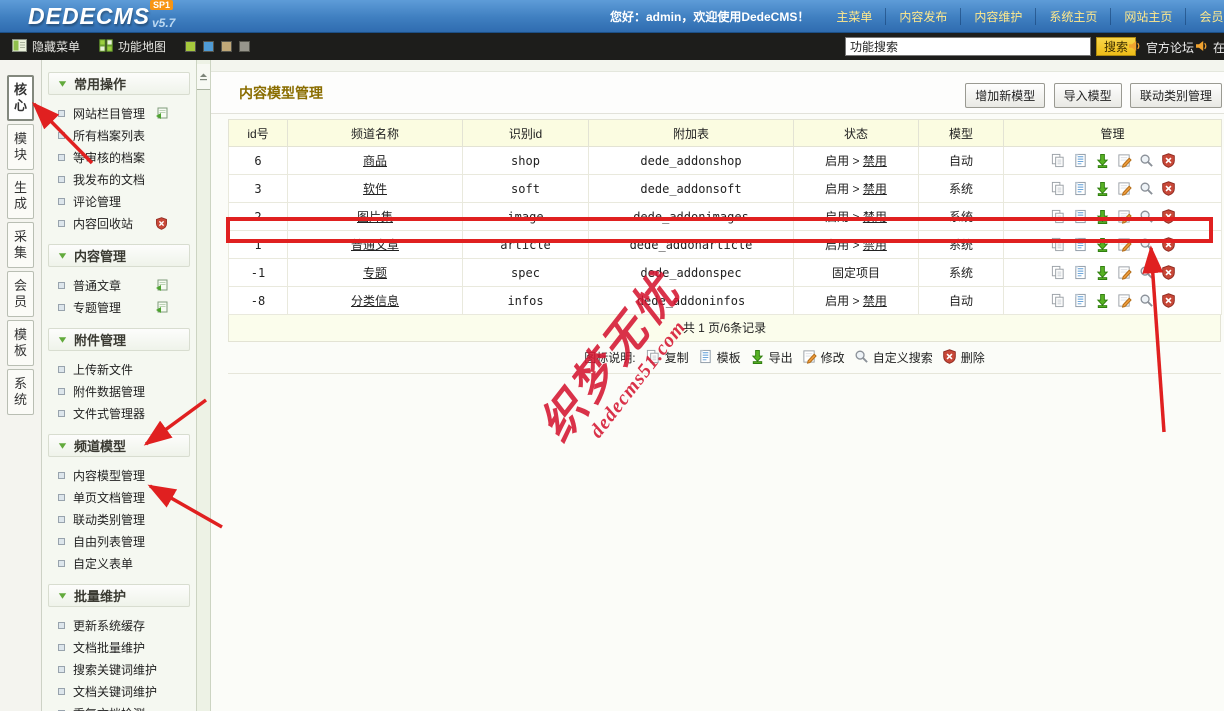 The width and height of the screenshot is (1224, 711). Describe the element at coordinates (119, 413) in the screenshot. I see `sidebar-item-file-manager: 文件式管理器` at that location.